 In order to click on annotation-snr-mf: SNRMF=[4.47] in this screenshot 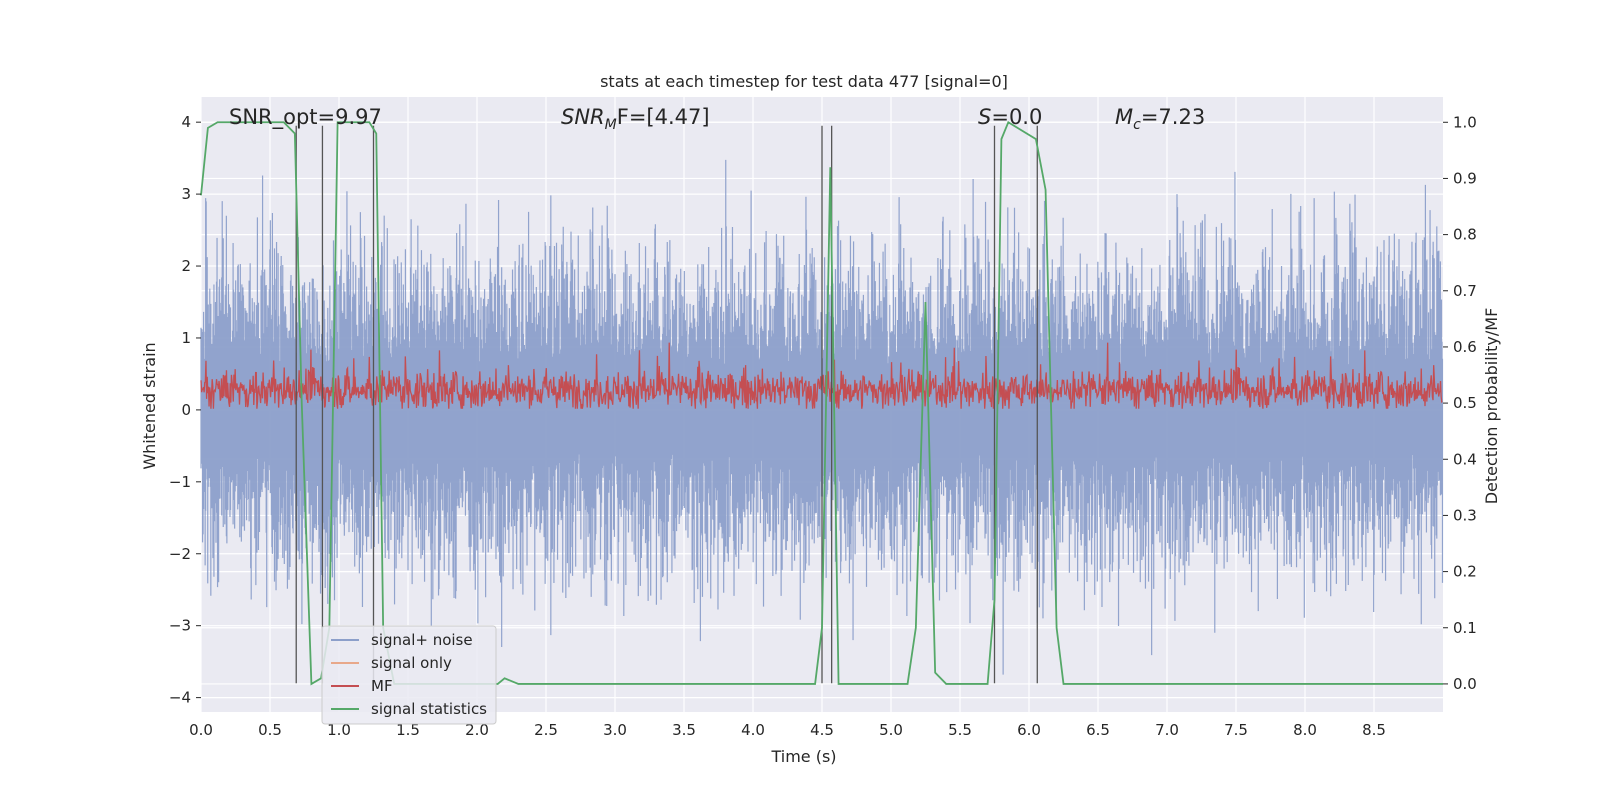, I will do `click(635, 119)`.